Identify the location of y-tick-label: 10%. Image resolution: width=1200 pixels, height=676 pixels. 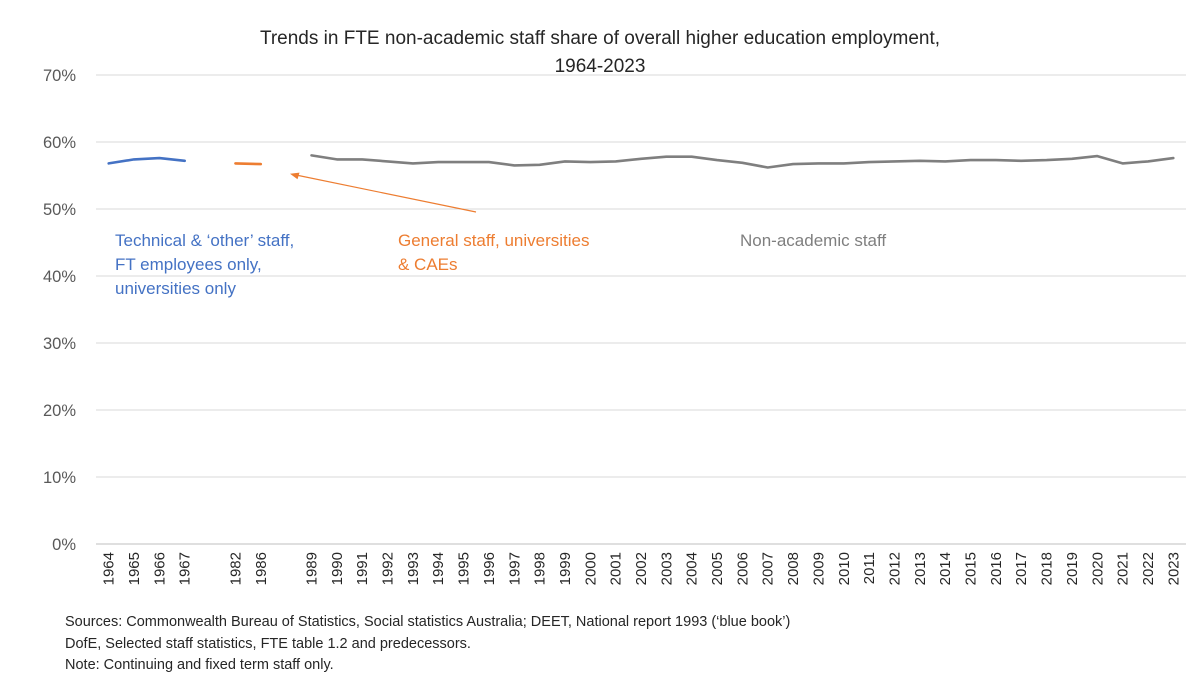
(59, 478).